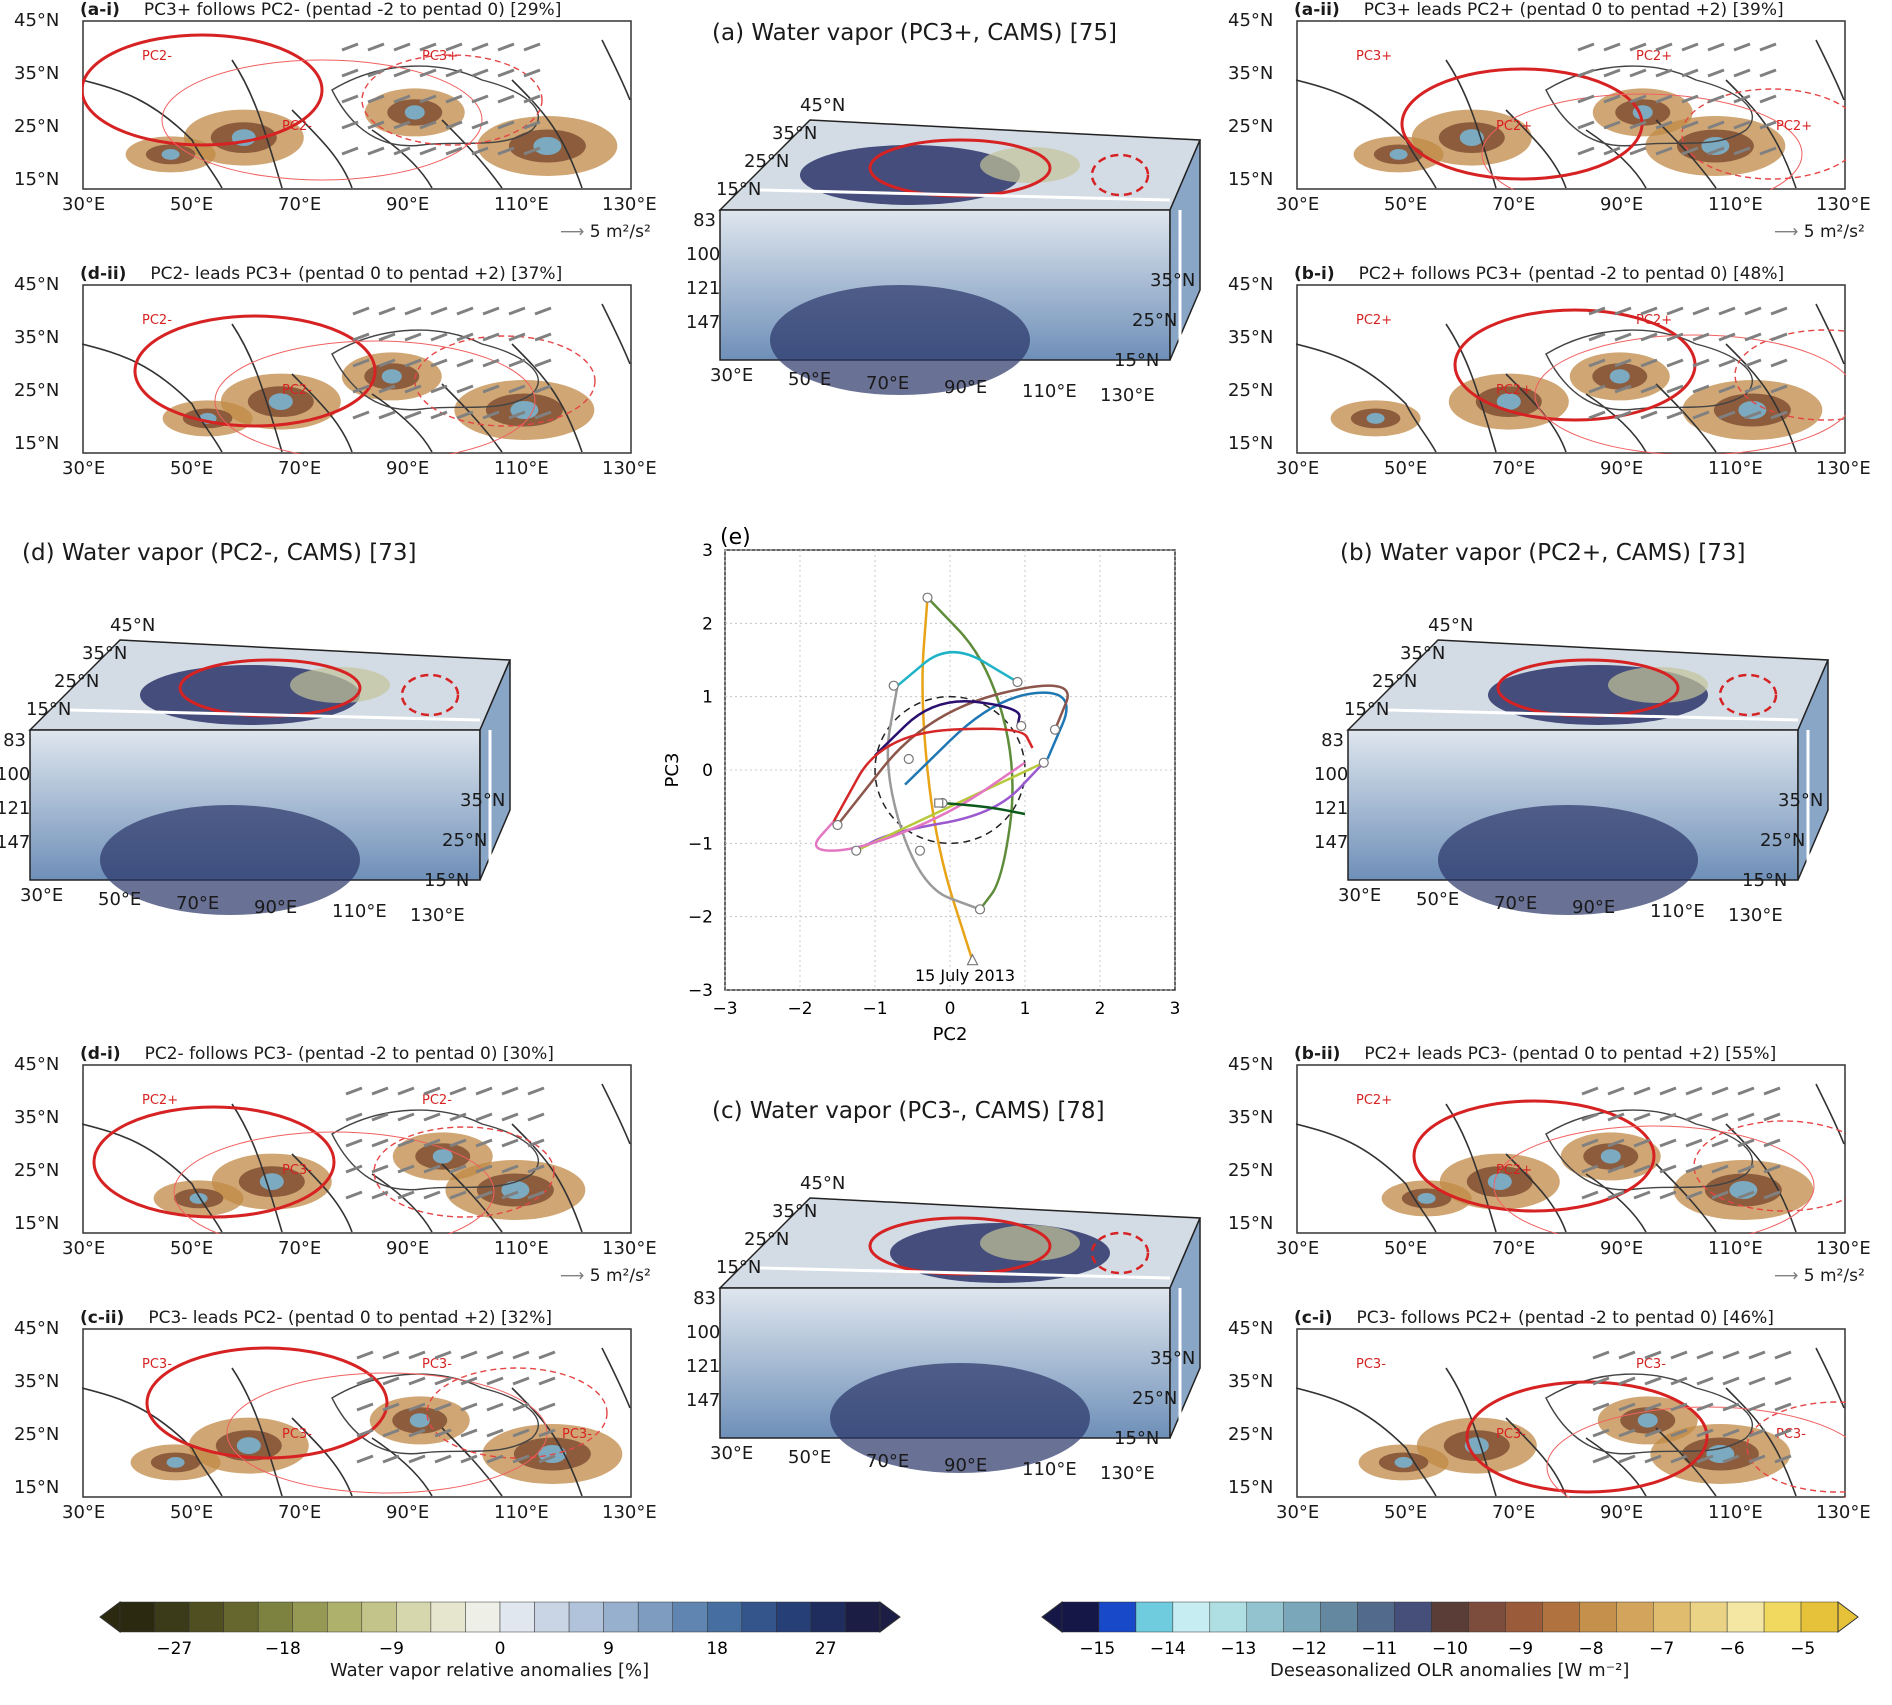 Image resolution: width=1892 pixels, height=1705 pixels. I want to click on colorbar-extend-low, so click(110, 1617).